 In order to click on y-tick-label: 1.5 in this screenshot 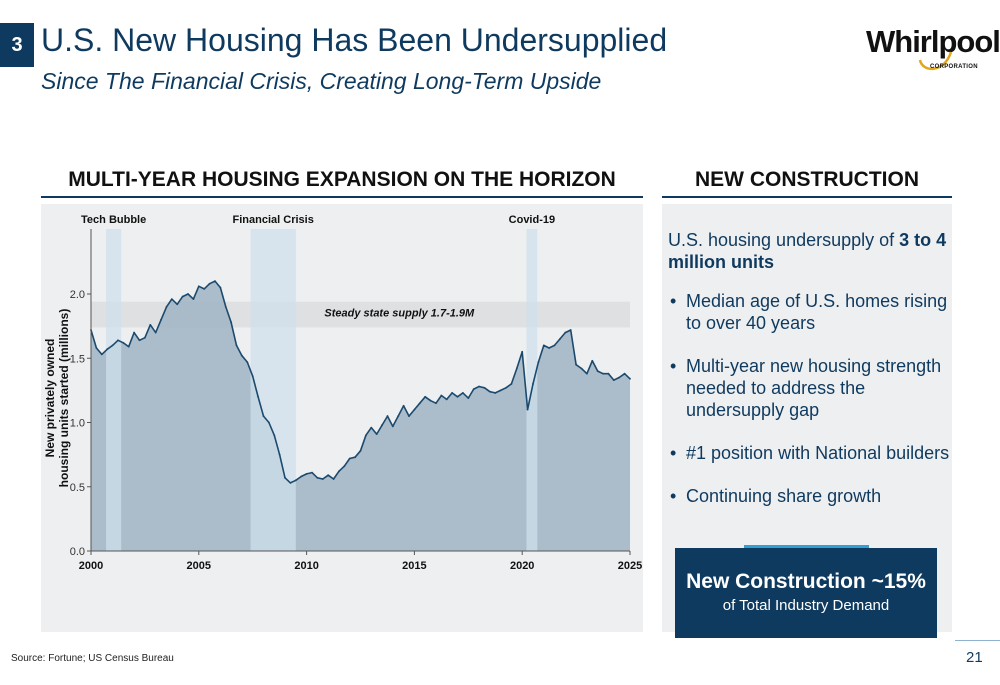, I will do `click(77, 359)`.